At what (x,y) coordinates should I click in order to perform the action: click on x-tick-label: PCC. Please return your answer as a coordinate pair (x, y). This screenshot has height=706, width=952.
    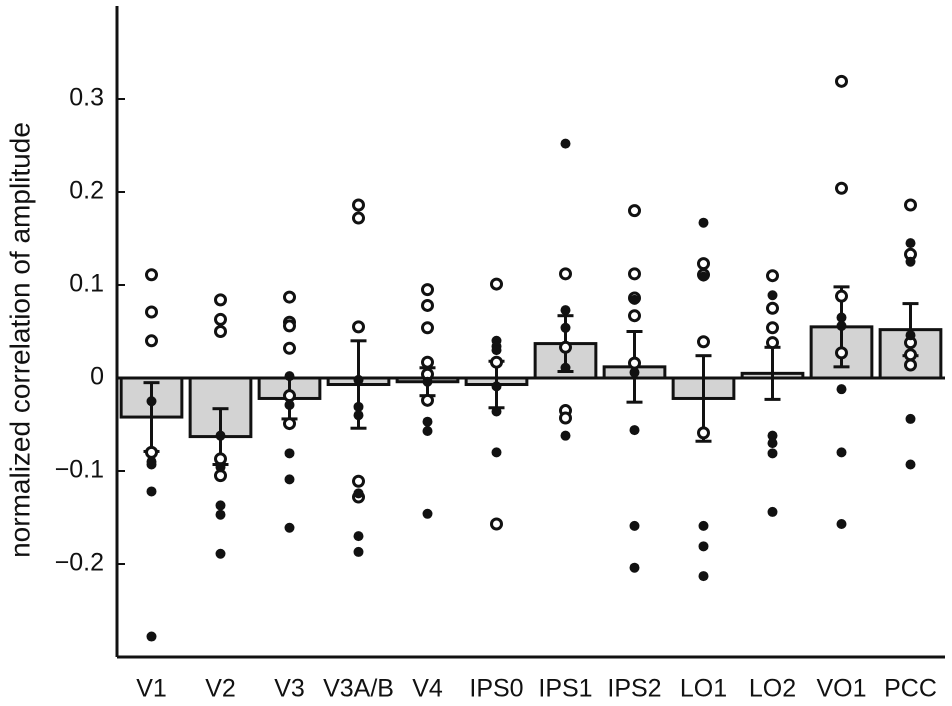
    Looking at the image, I should click on (910, 689).